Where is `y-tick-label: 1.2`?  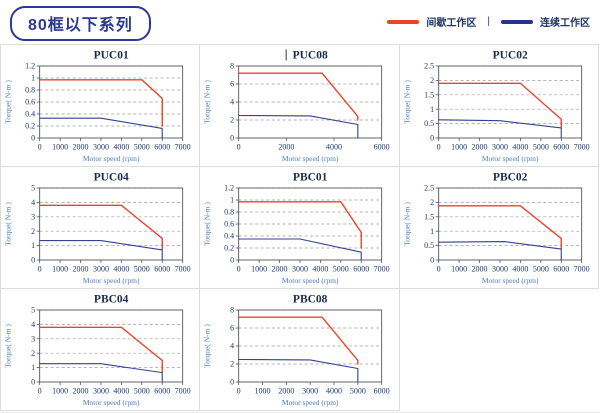 y-tick-label: 1.2 is located at coordinates (229, 188).